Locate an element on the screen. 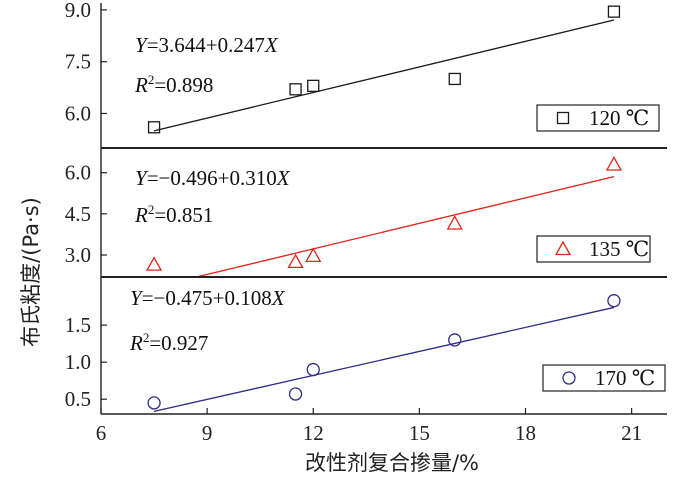  panel-3-legend: 170 ℃ is located at coordinates (604, 378).